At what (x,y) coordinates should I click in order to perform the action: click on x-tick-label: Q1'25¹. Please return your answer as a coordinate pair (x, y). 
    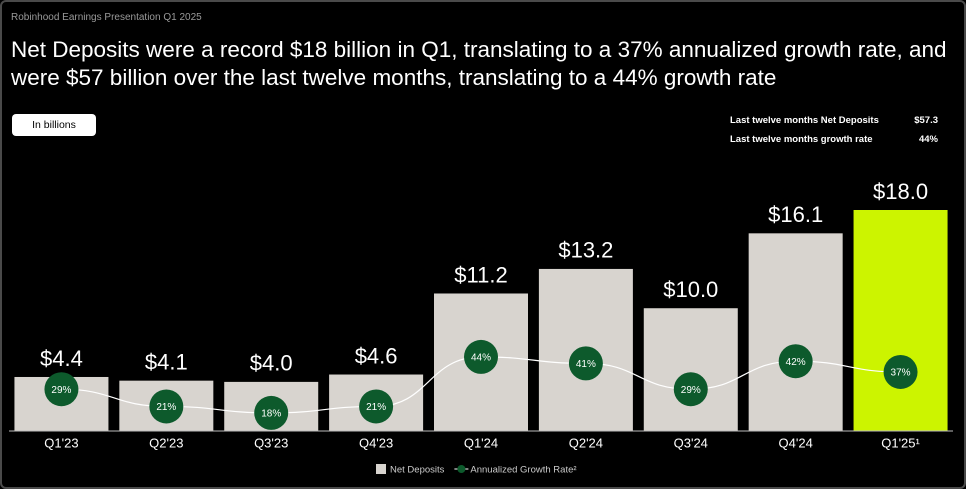
    Looking at the image, I should click on (900, 442).